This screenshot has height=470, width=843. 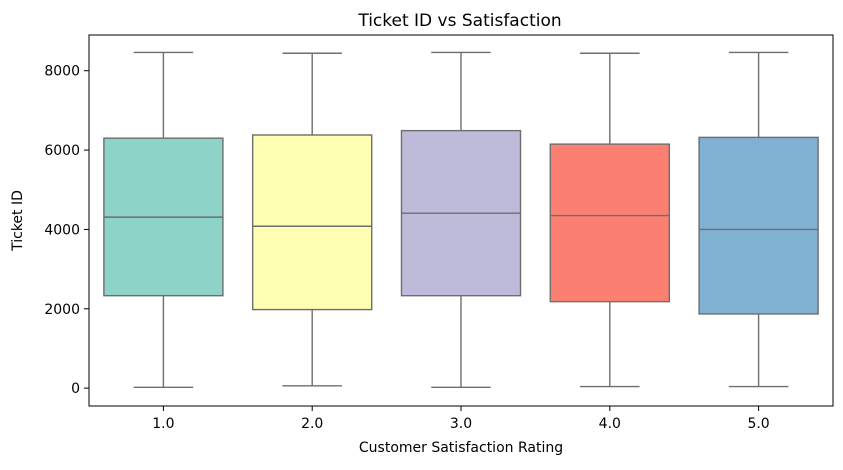 What do you see at coordinates (75, 389) in the screenshot?
I see `y-tick-label: 0` at bounding box center [75, 389].